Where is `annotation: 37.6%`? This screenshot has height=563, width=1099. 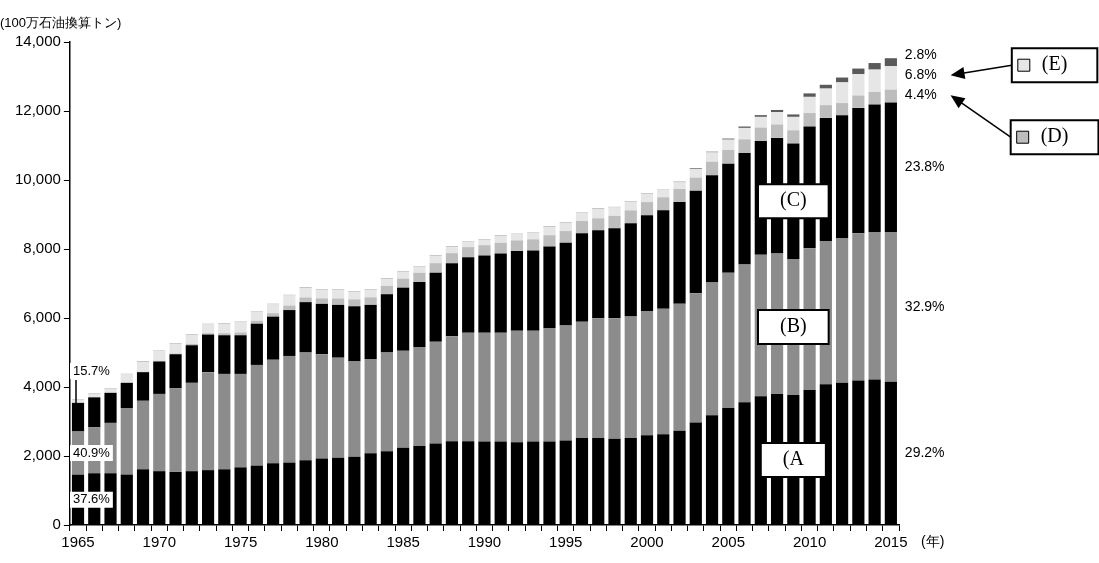 annotation: 37.6% is located at coordinates (92, 499).